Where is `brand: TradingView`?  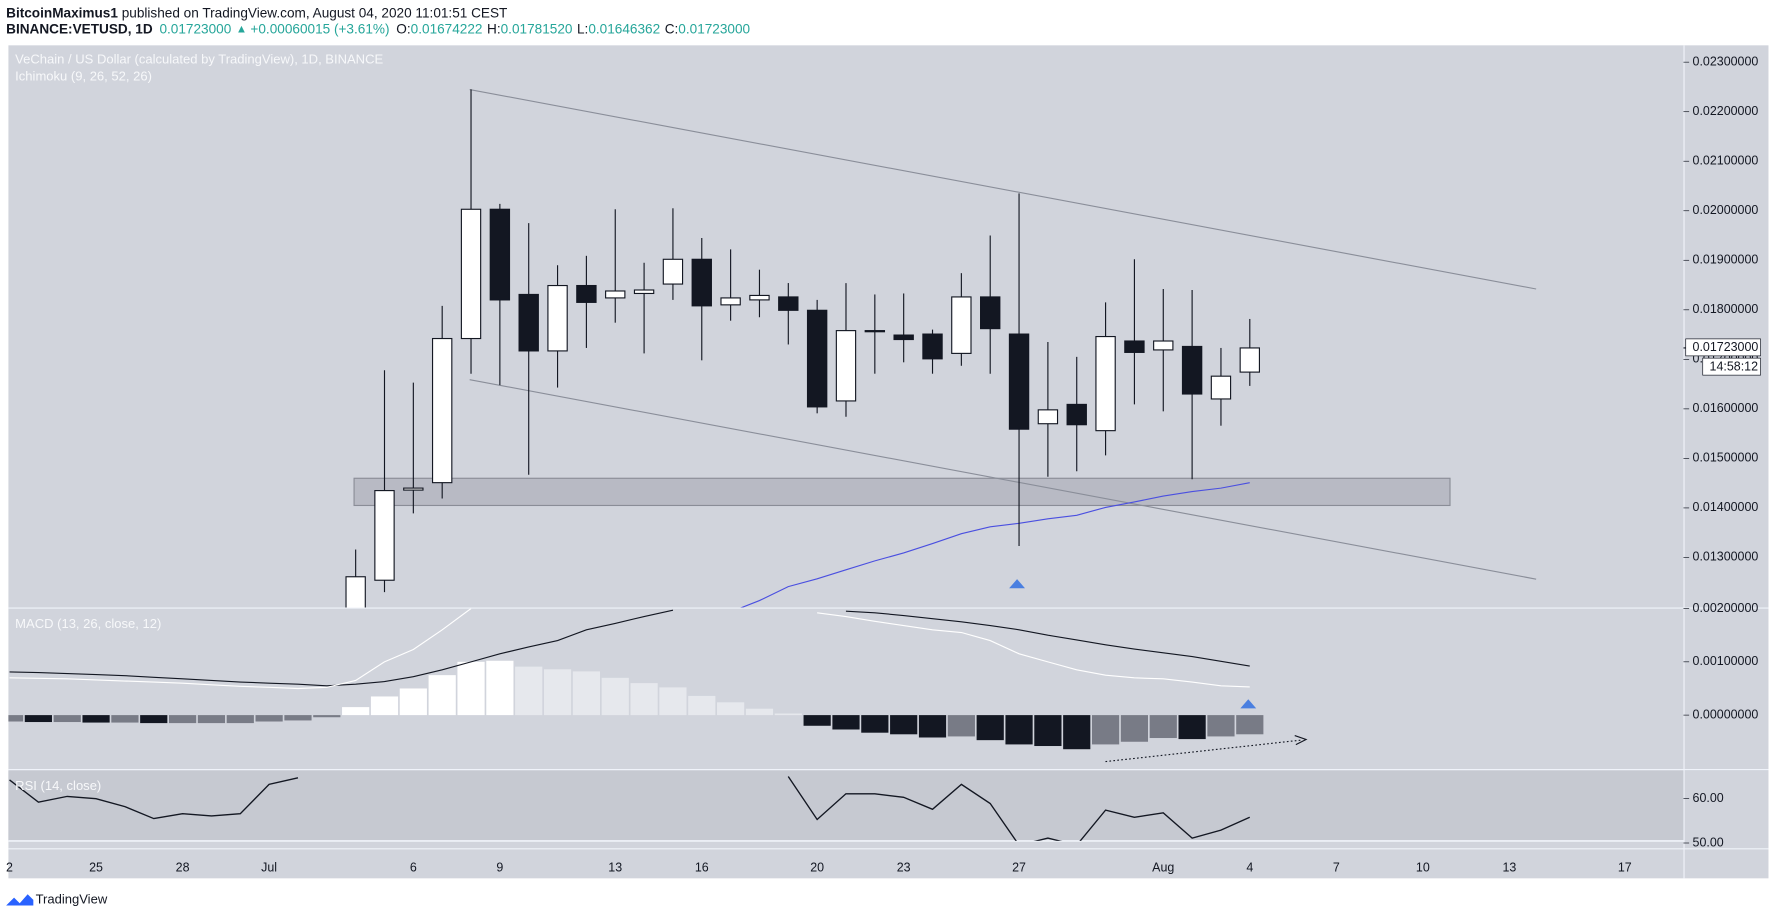
brand: TradingView is located at coordinates (72, 898).